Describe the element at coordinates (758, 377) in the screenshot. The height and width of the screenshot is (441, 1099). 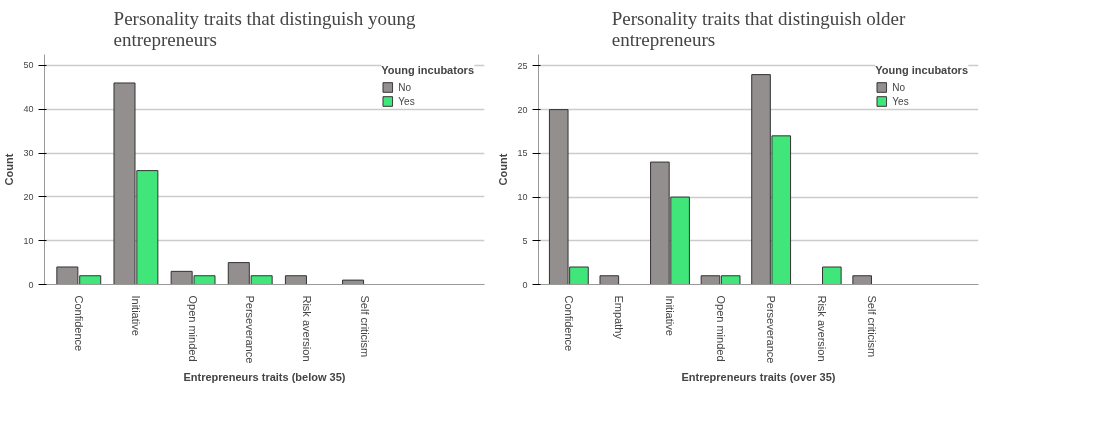
I see `x-axis-title: Entrepreneurs traits (over 35)` at that location.